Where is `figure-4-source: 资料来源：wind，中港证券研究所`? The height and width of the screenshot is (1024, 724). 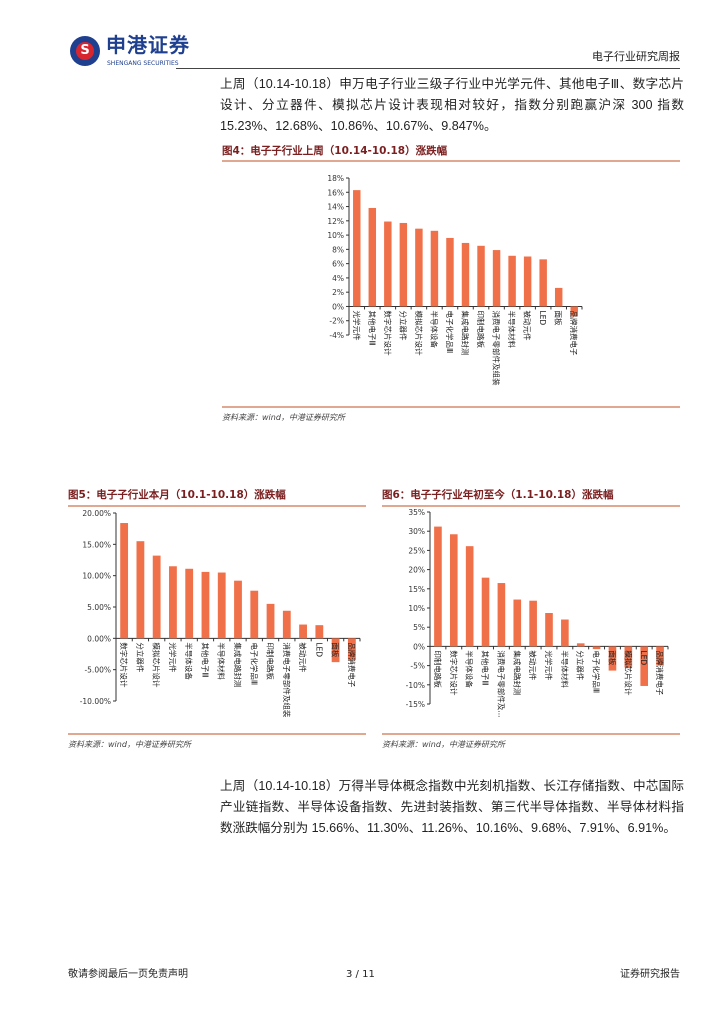
figure-4-source: 资料来源：wind，中港证券研究所 is located at coordinates (283, 417).